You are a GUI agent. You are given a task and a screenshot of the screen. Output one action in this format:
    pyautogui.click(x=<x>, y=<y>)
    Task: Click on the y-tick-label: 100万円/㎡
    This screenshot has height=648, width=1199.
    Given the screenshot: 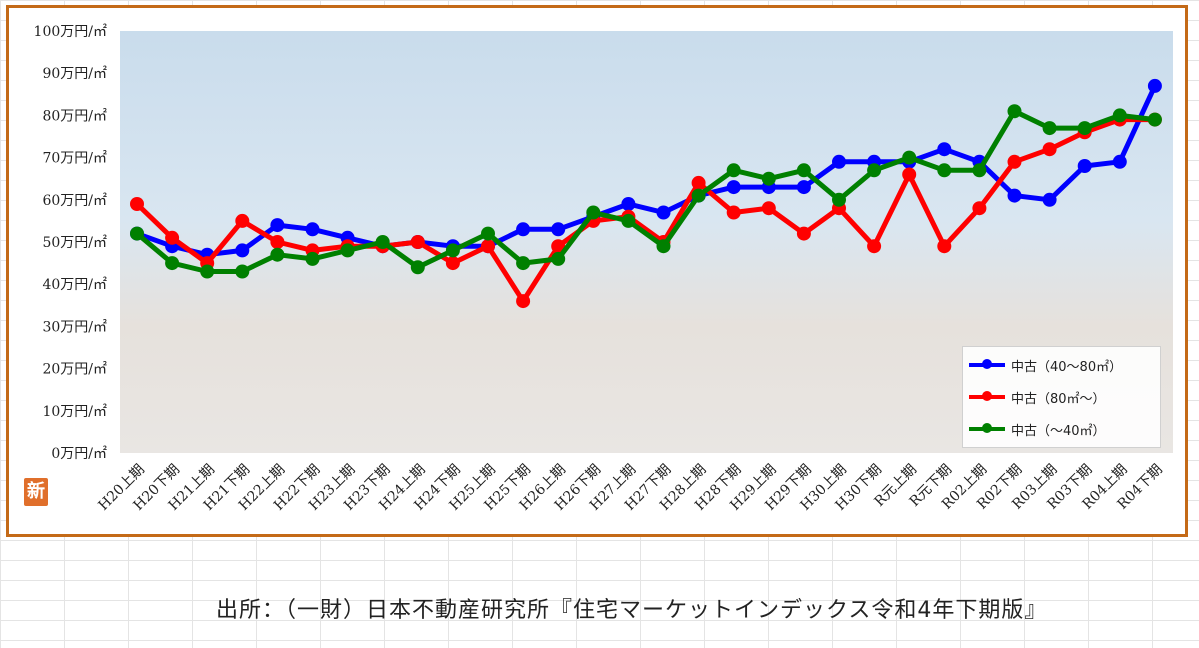 What is the action you would take?
    pyautogui.click(x=70, y=32)
    